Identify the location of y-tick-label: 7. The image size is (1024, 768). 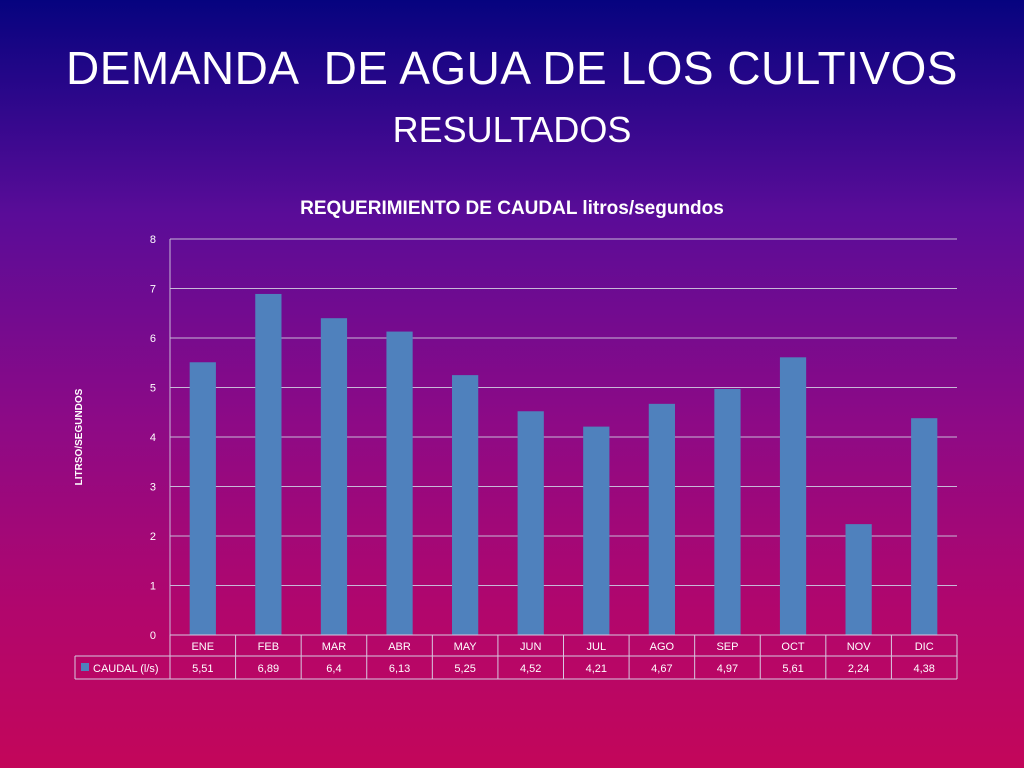
(153, 290).